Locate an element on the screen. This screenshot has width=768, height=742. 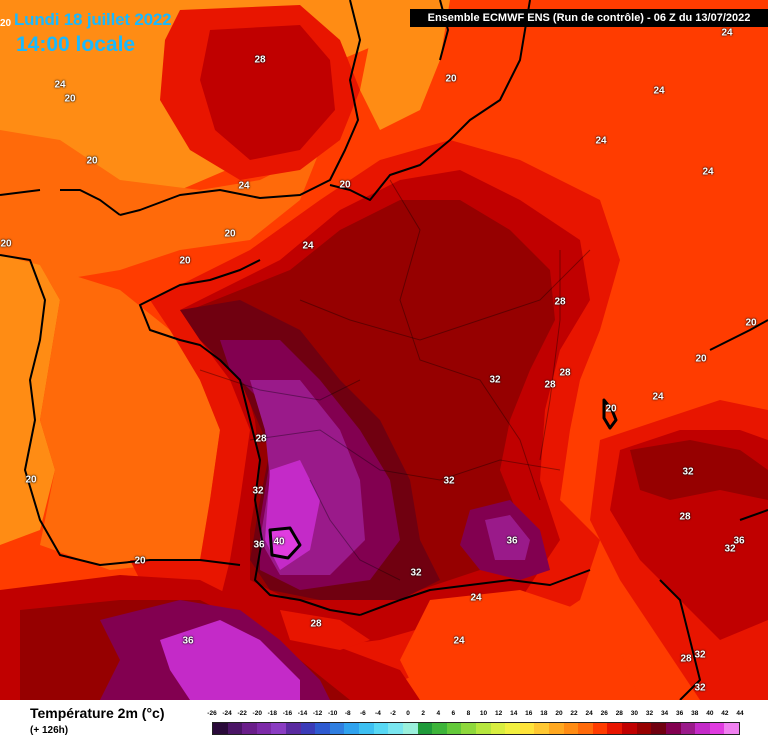
scale-tick-label: -12 is located at coordinates (317, 713).